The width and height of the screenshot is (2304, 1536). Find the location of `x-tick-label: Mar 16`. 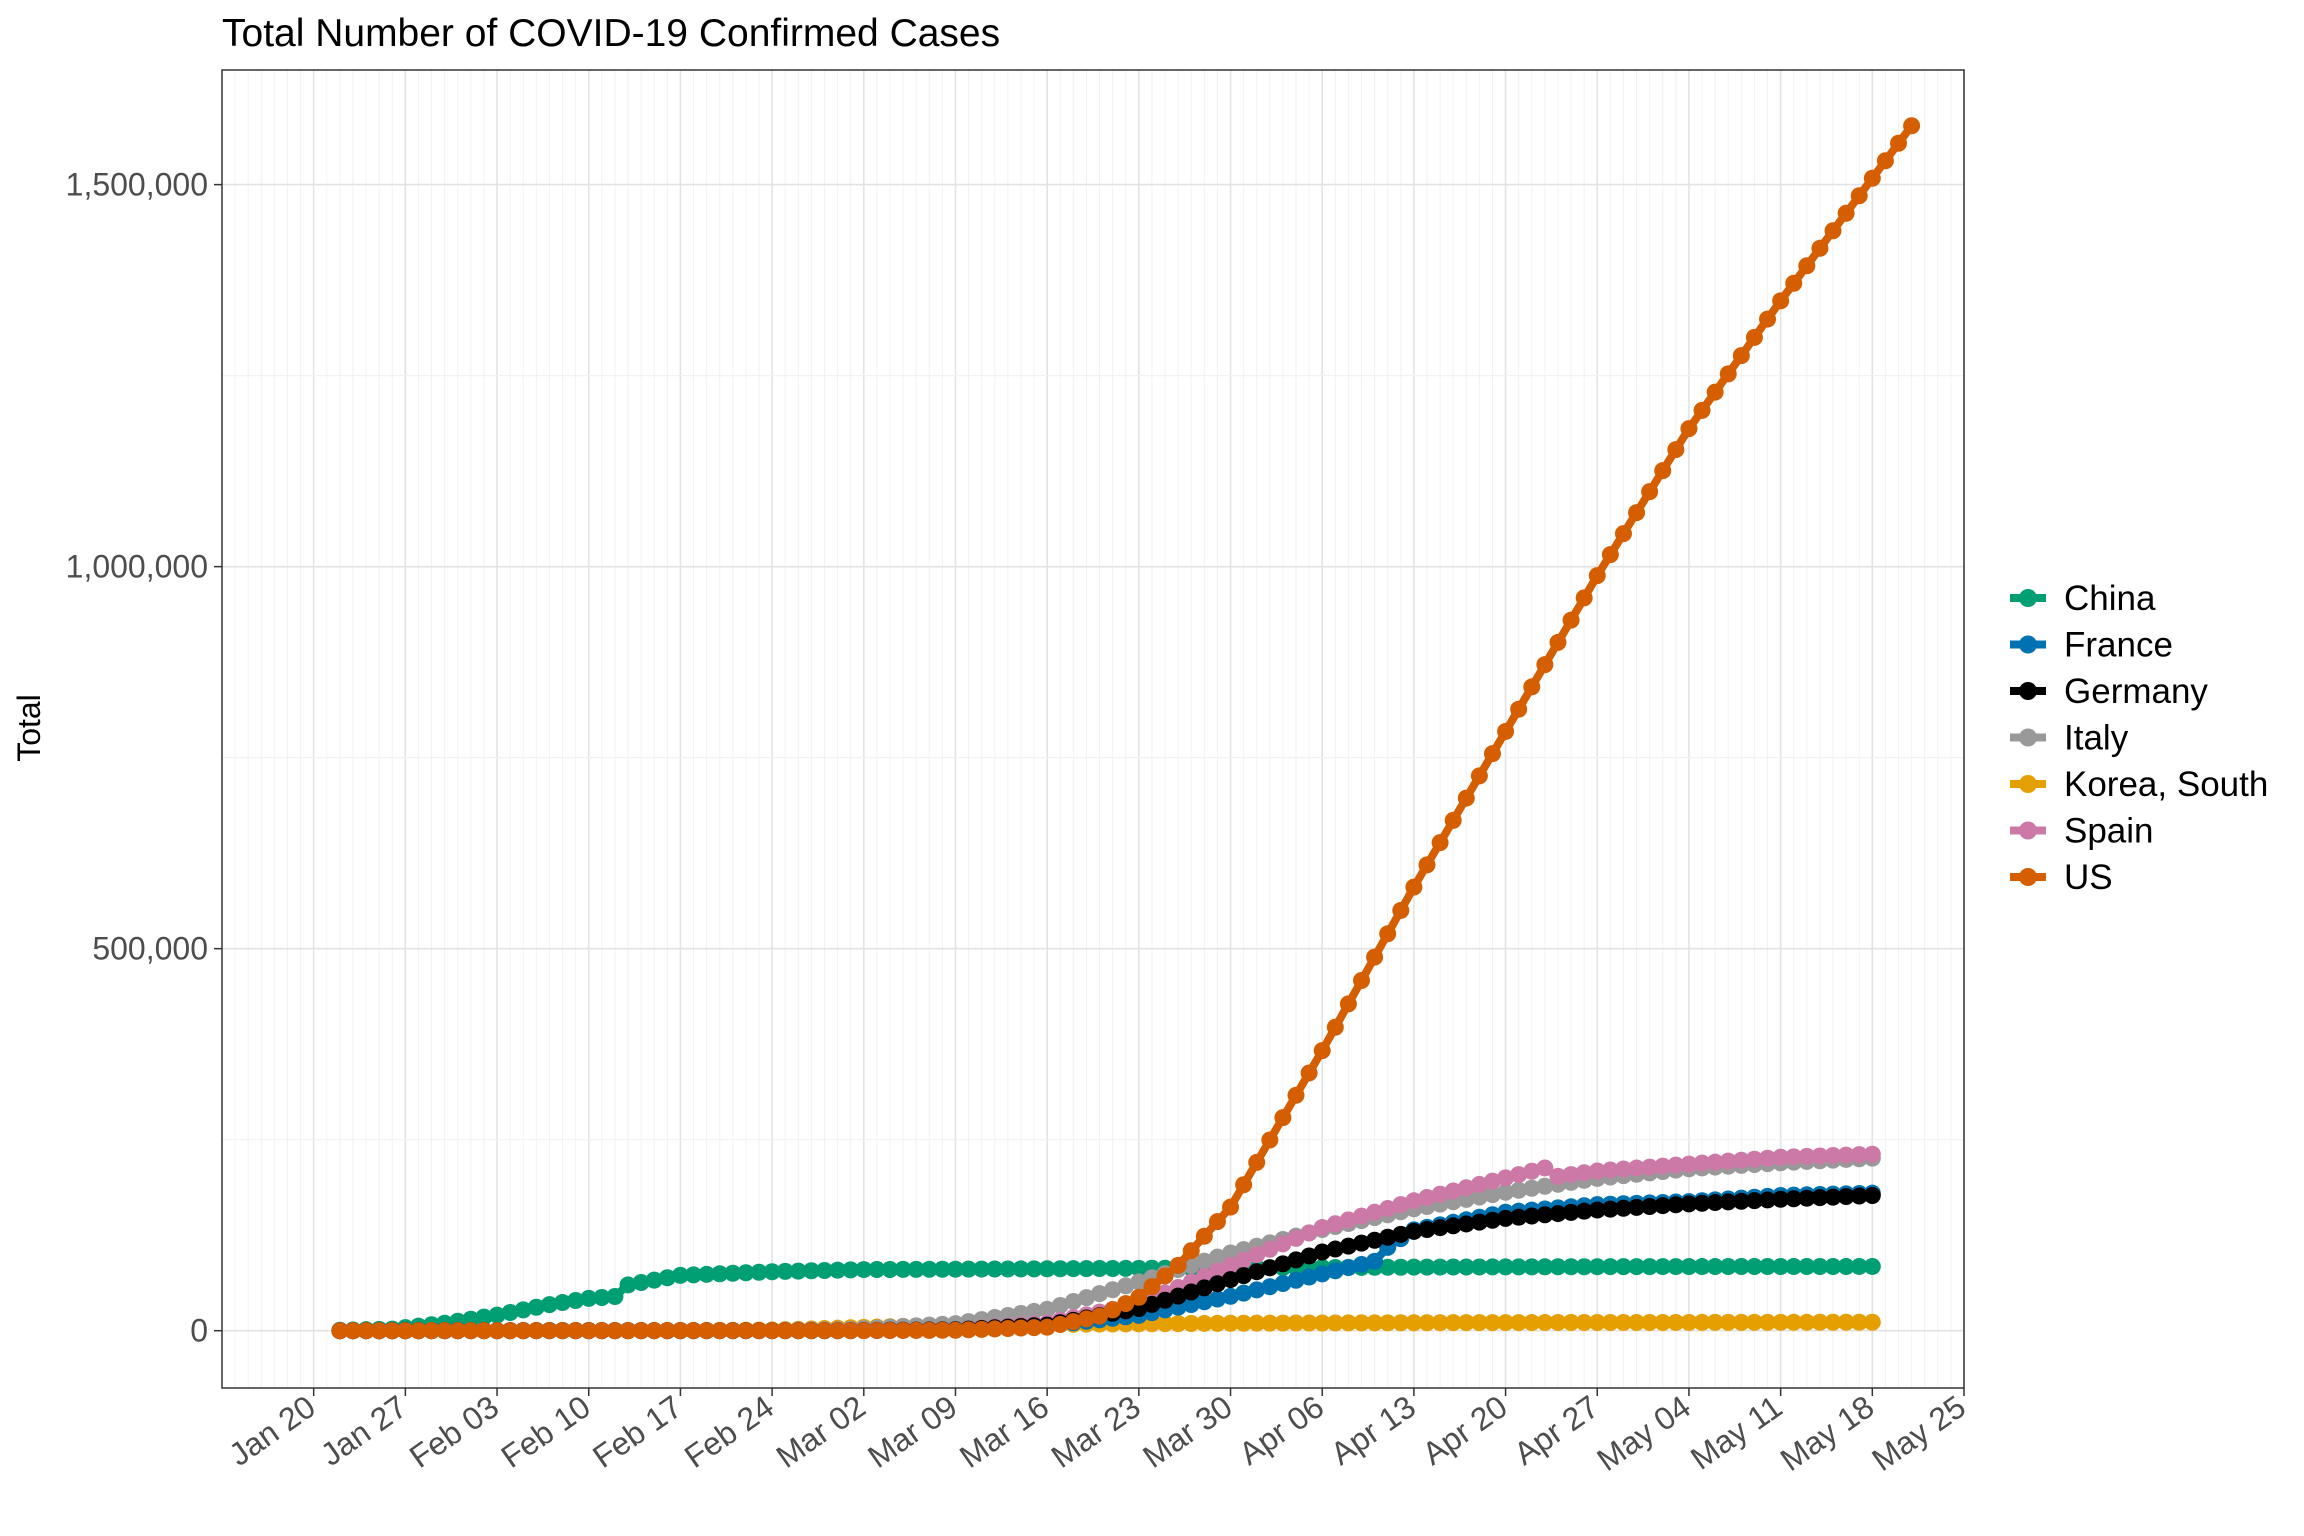

x-tick-label: Mar 16 is located at coordinates (1004, 1431).